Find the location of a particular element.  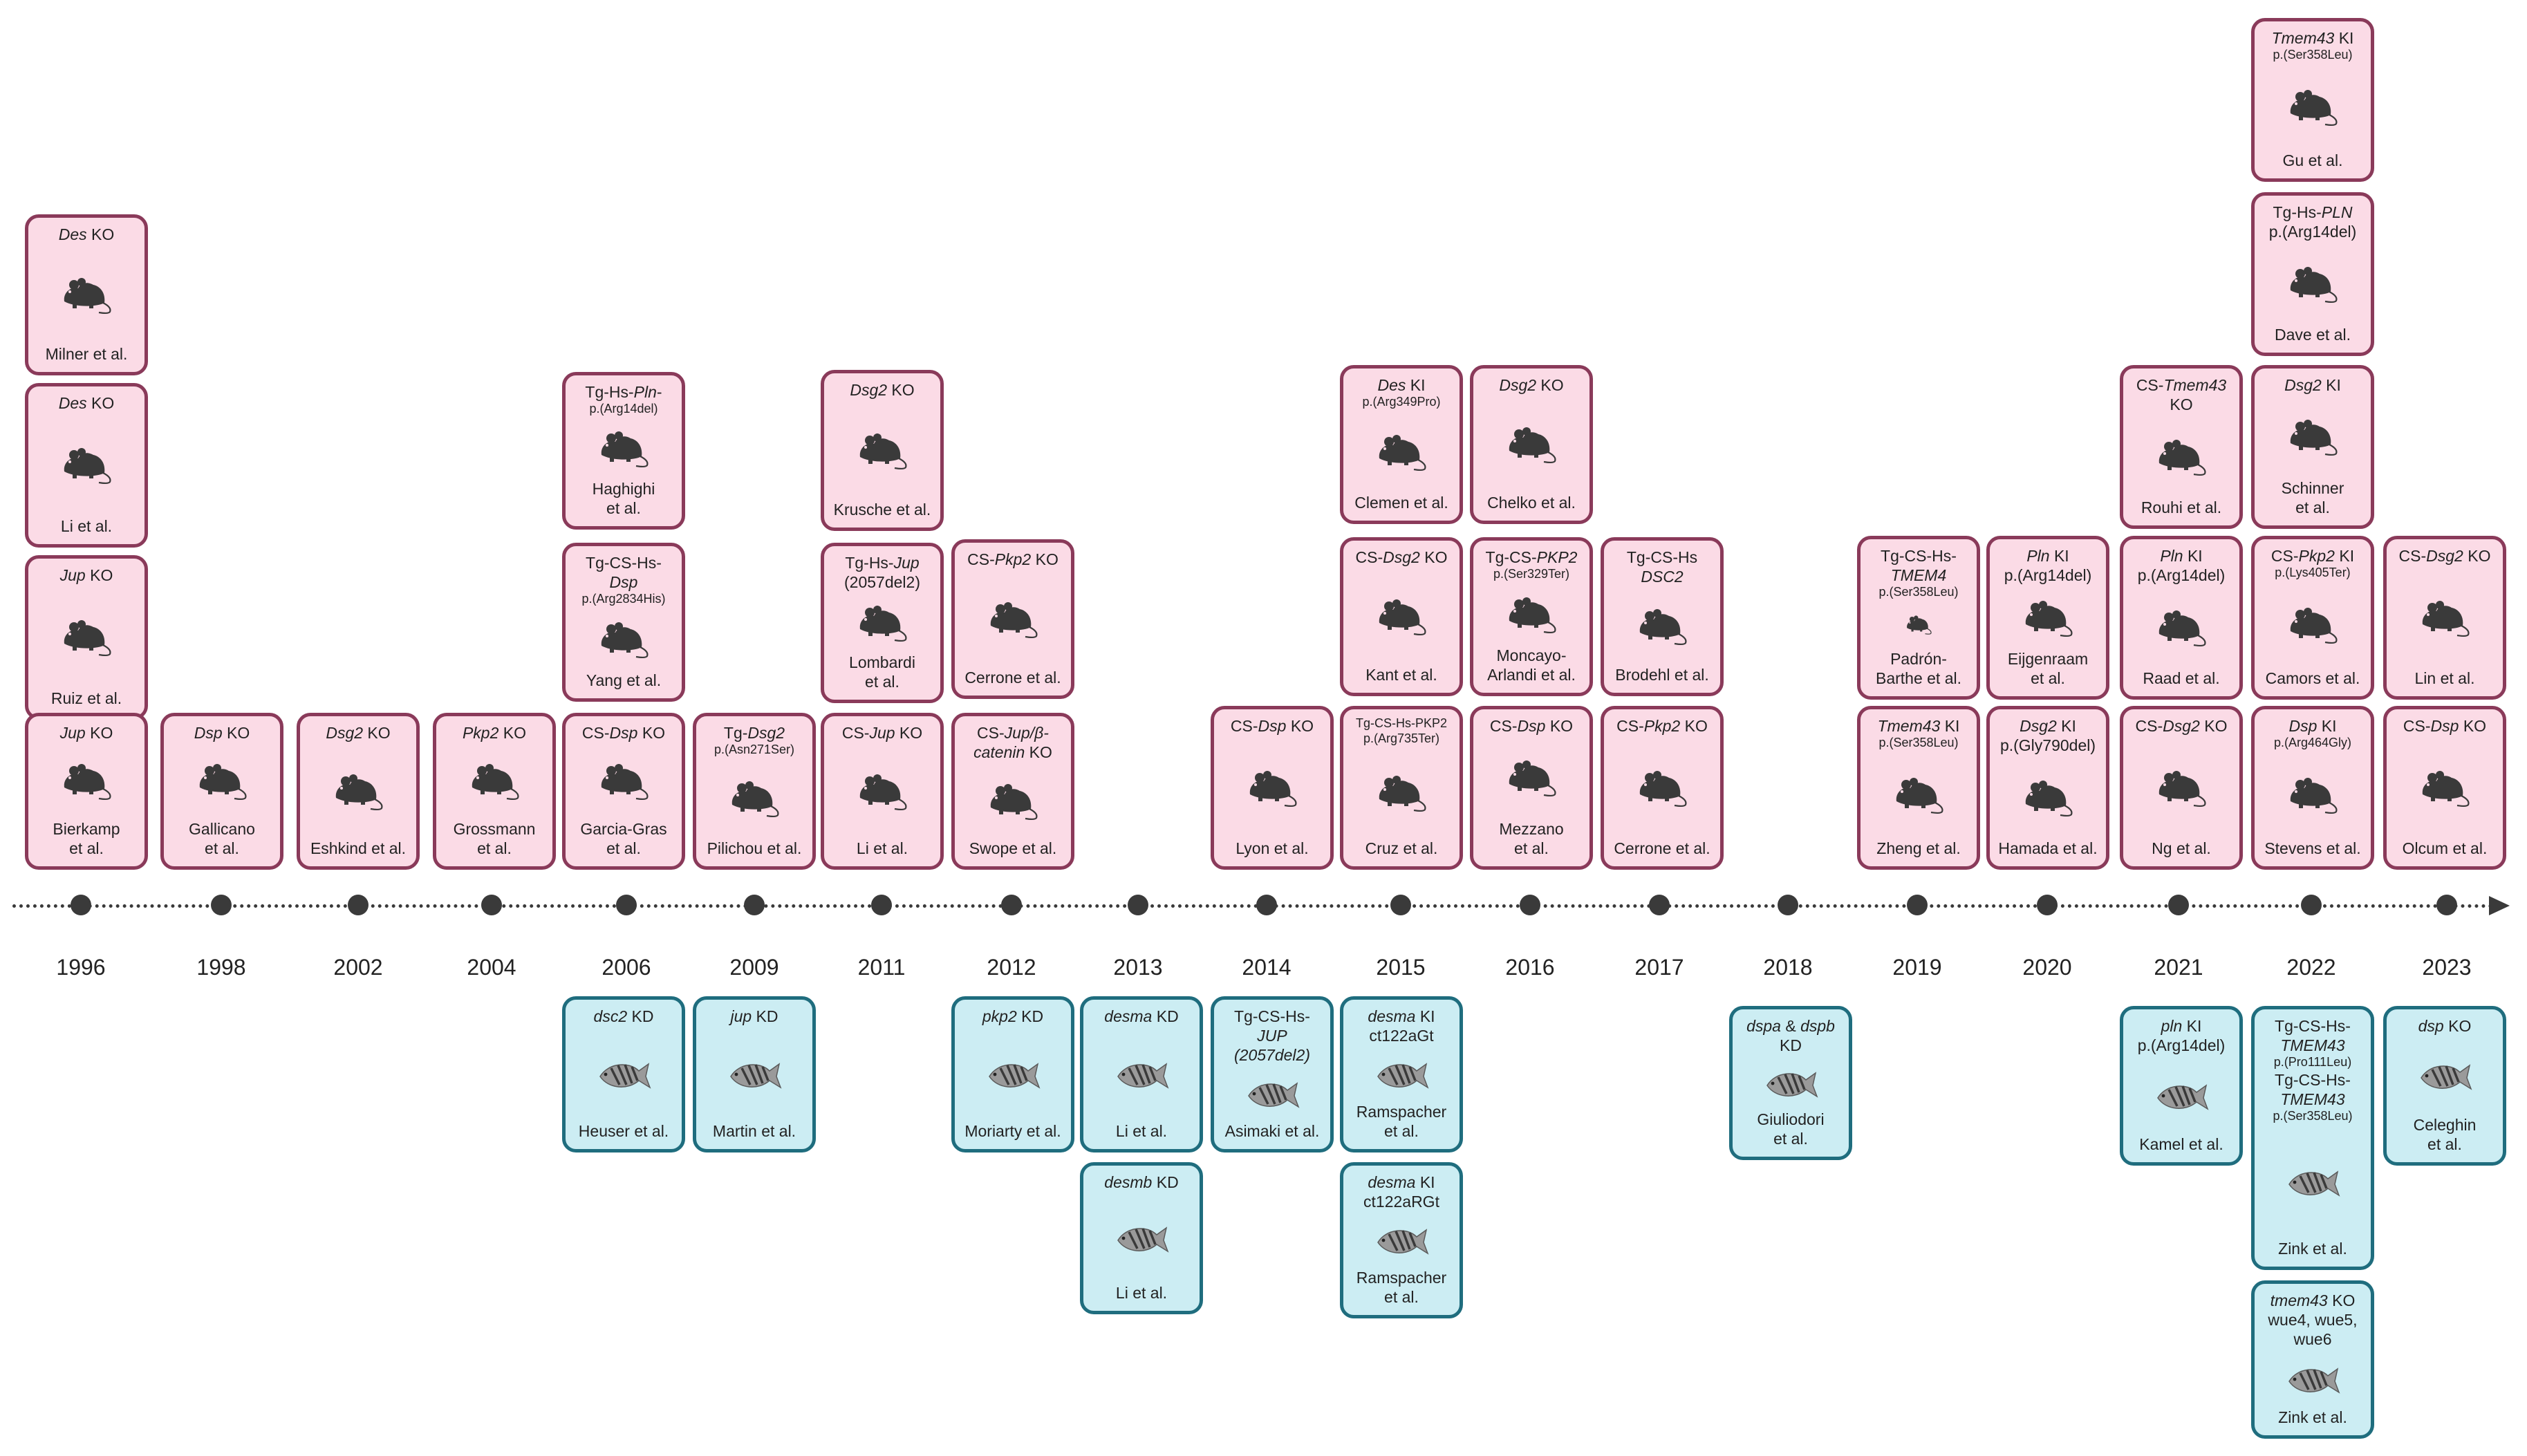

model-author: Brodehl et al. is located at coordinates (1662, 674).